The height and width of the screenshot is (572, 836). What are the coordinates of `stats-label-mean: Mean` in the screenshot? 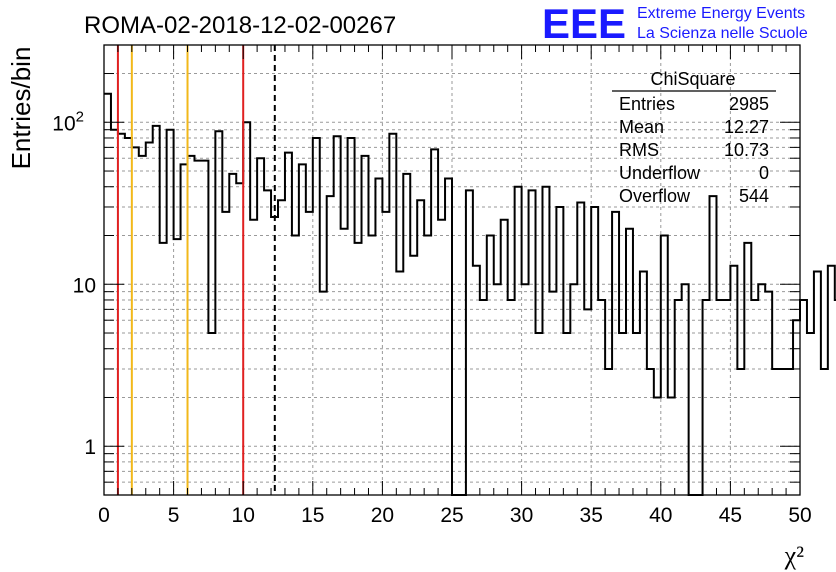 It's located at (641, 127).